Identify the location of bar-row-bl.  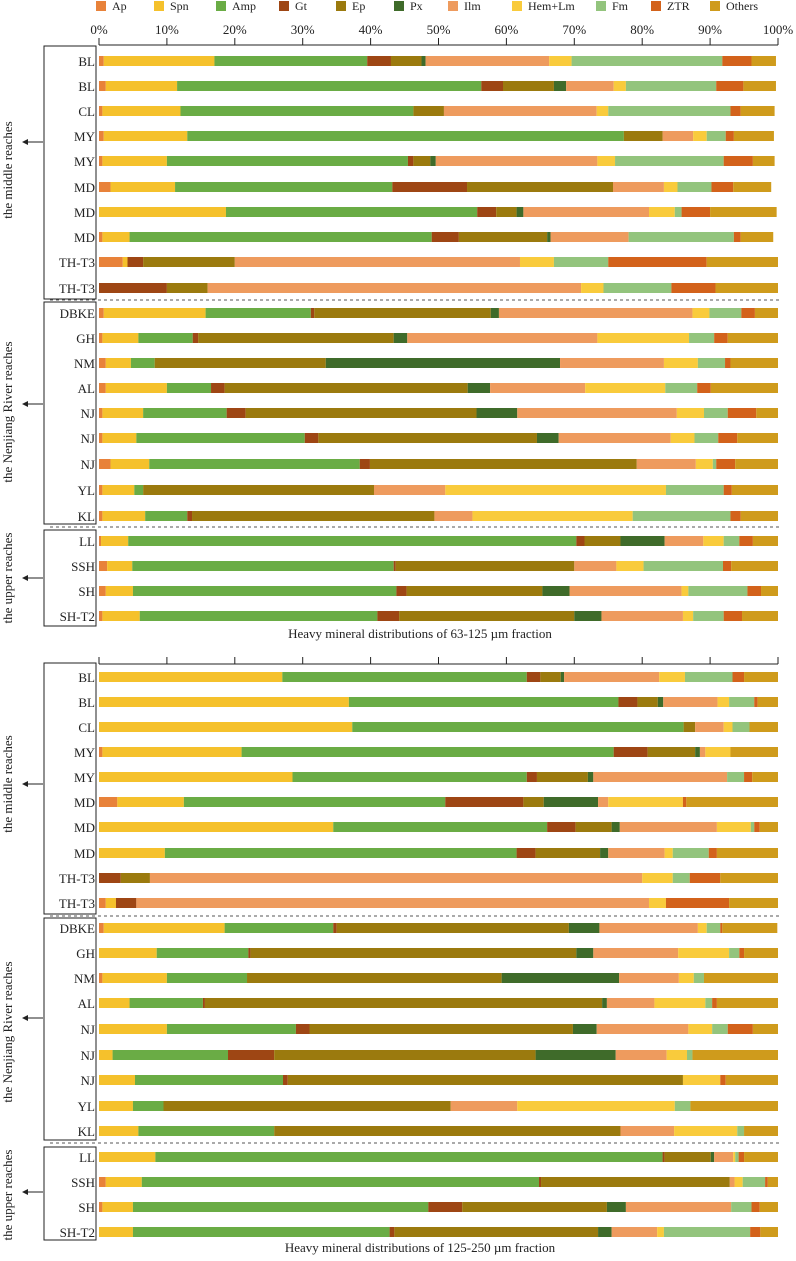
(438, 702).